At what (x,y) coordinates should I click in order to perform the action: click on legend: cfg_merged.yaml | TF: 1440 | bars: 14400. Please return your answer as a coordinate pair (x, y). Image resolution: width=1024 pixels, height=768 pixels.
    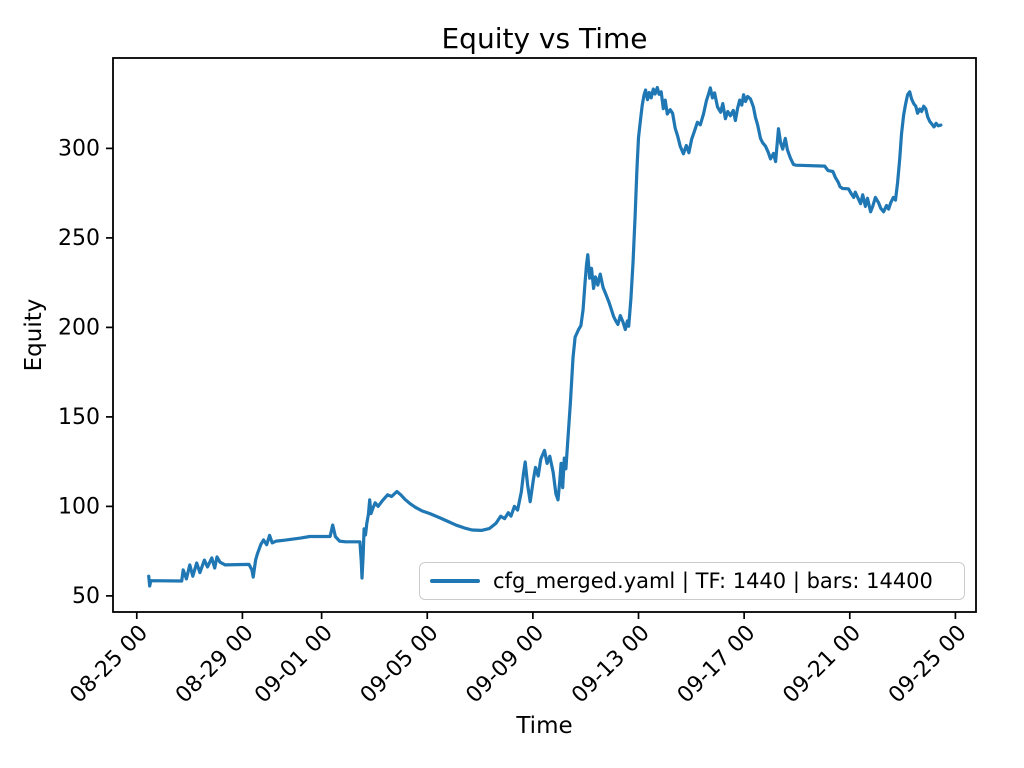
    Looking at the image, I should click on (692, 581).